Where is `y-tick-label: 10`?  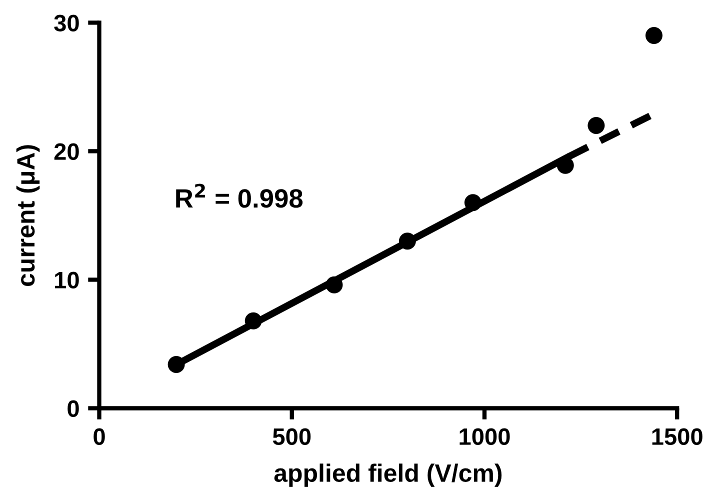
y-tick-label: 10 is located at coordinates (67, 280).